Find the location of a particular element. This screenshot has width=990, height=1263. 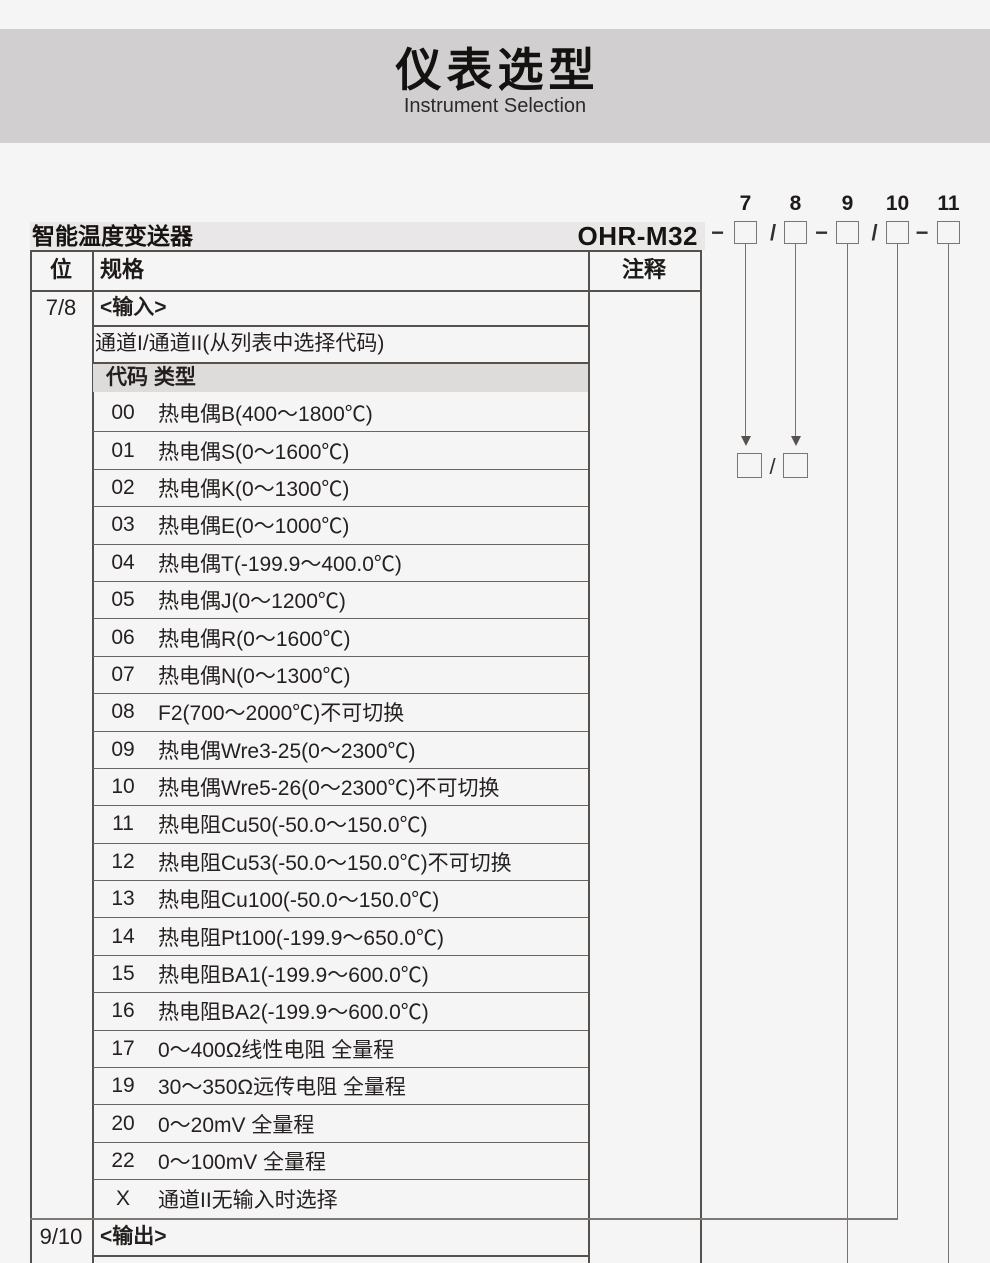

code-row: X 通道II无输入时选择 is located at coordinates (340, 1198).